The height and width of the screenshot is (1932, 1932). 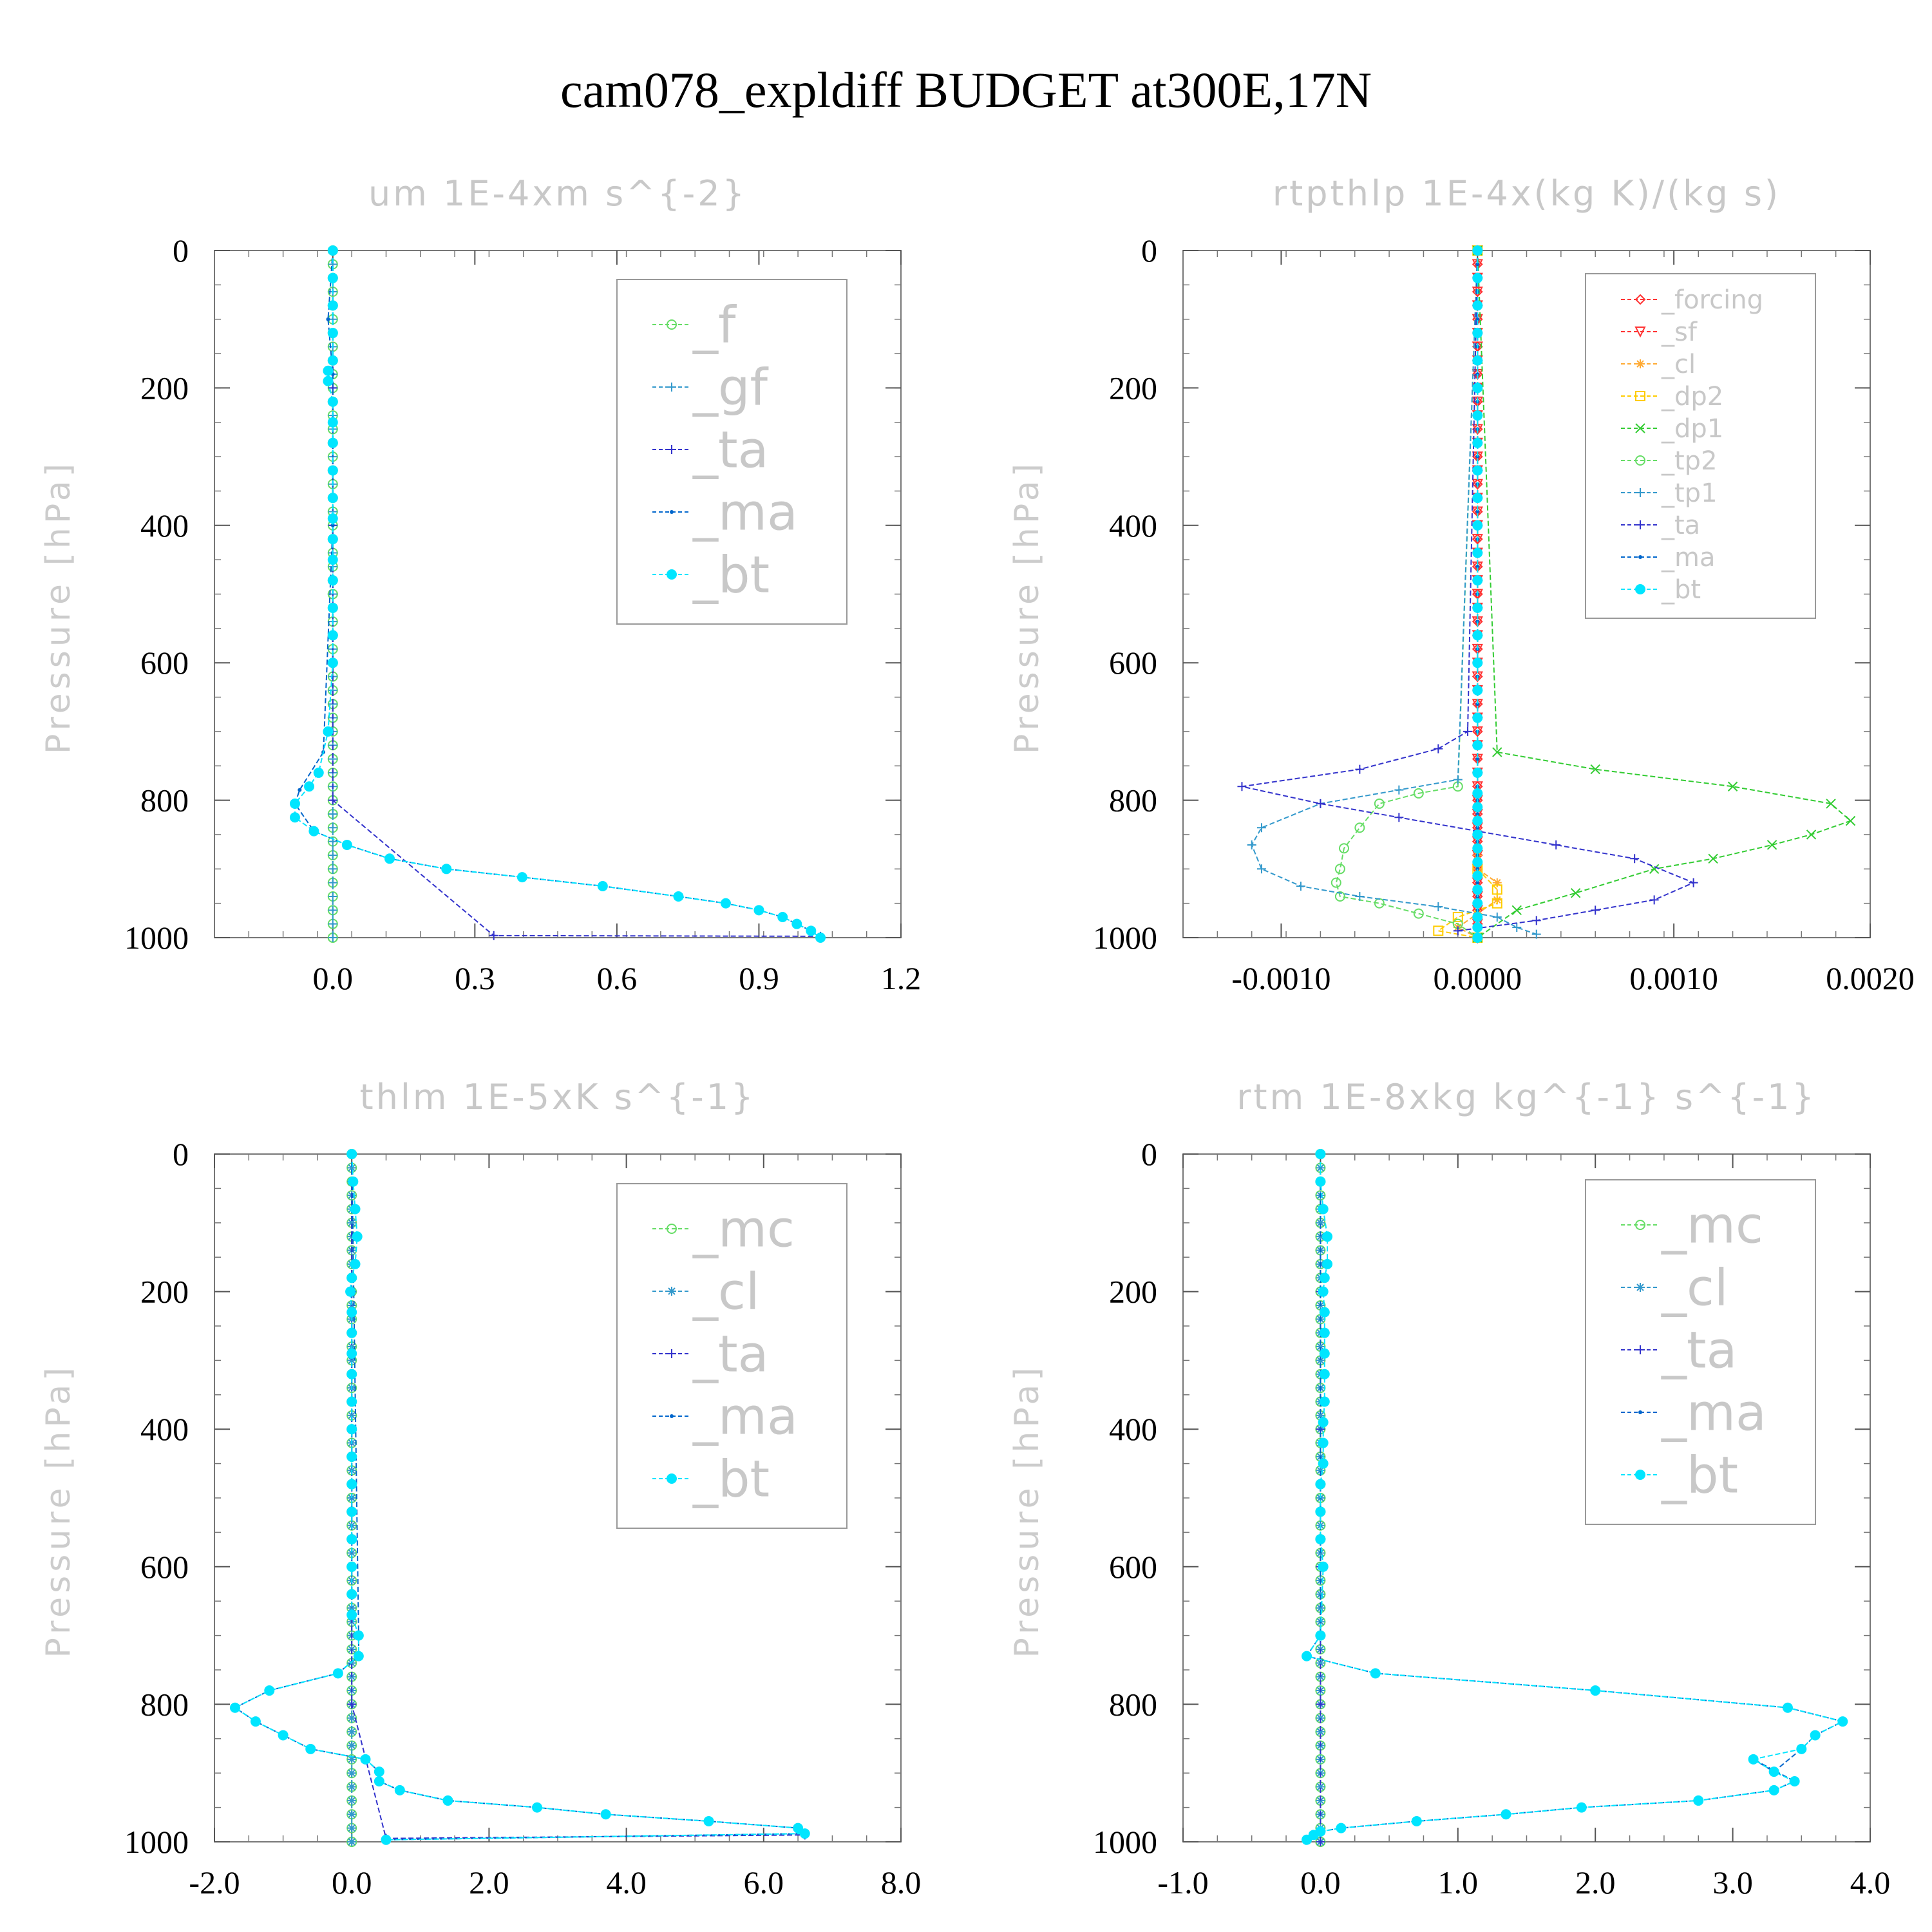 I want to click on legend-label: _cl, so click(x=1694, y=1288).